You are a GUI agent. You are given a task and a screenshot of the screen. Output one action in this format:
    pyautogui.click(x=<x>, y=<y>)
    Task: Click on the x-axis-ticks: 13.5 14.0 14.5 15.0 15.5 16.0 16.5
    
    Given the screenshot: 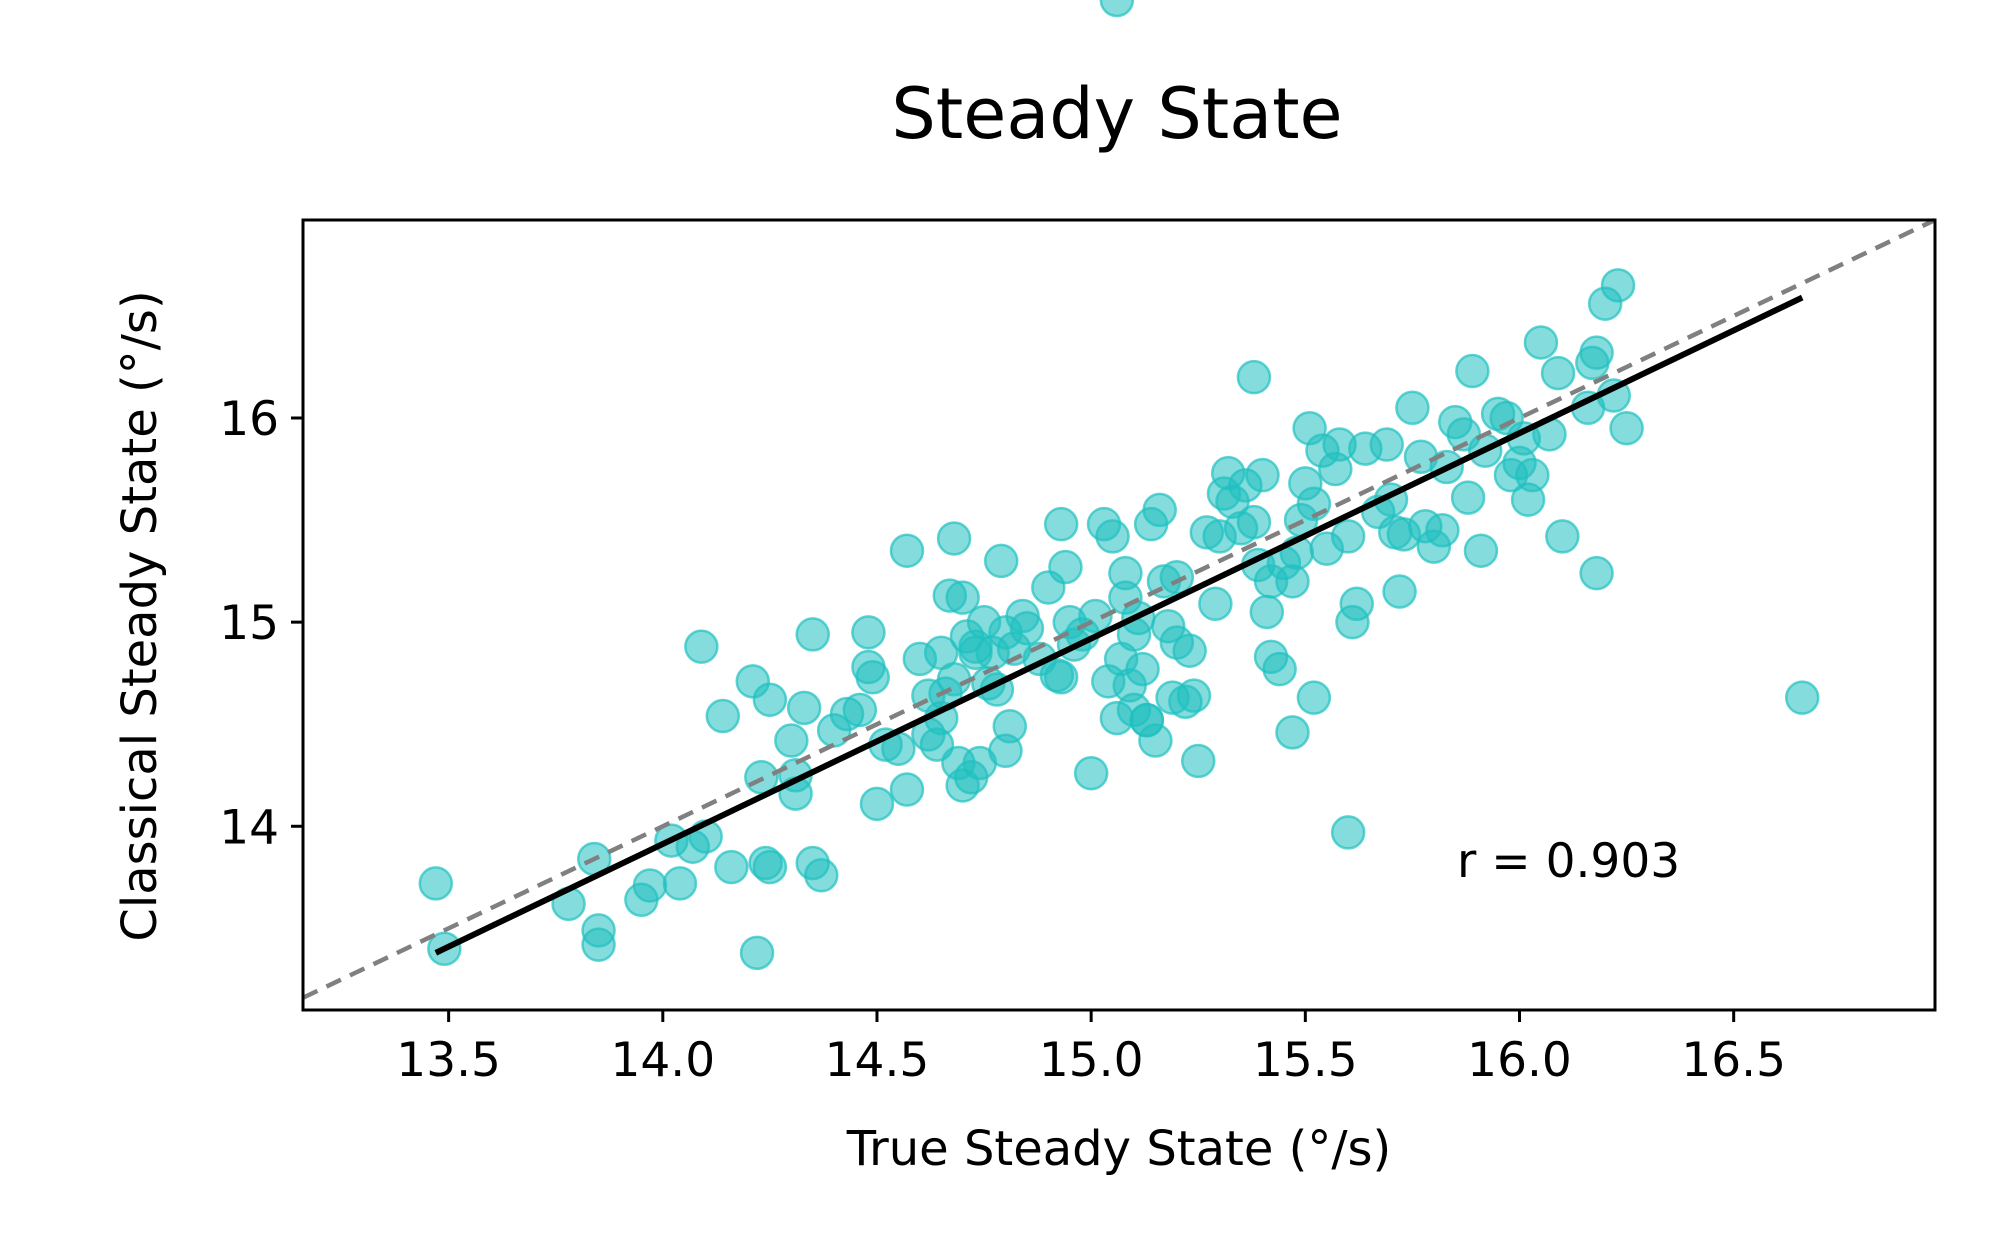 What is the action you would take?
    pyautogui.click(x=1091, y=1049)
    